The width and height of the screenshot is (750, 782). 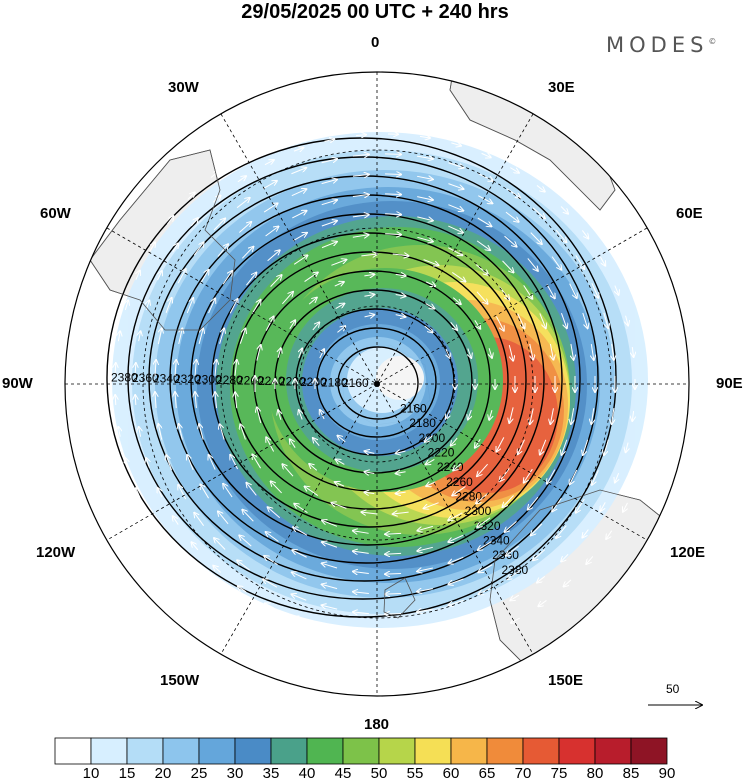 I want to click on map-title: 29/05/2025 00 UTC + 240 hrs, so click(x=375, y=12).